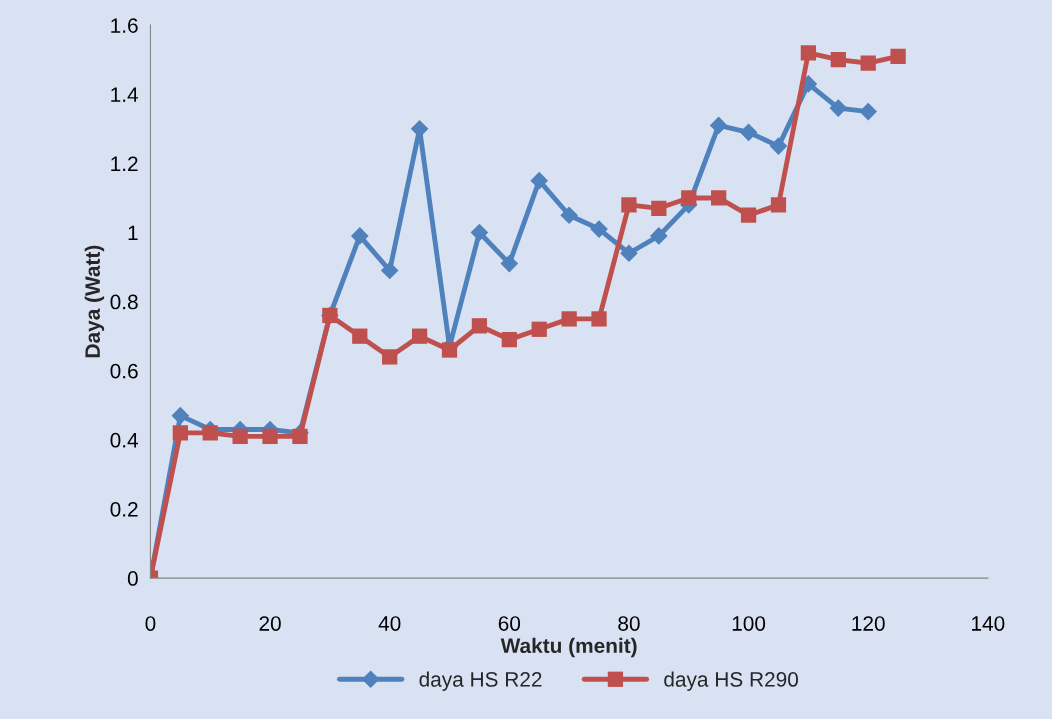 The height and width of the screenshot is (719, 1052). What do you see at coordinates (124, 371) in the screenshot?
I see `y-tick-label: 0.6` at bounding box center [124, 371].